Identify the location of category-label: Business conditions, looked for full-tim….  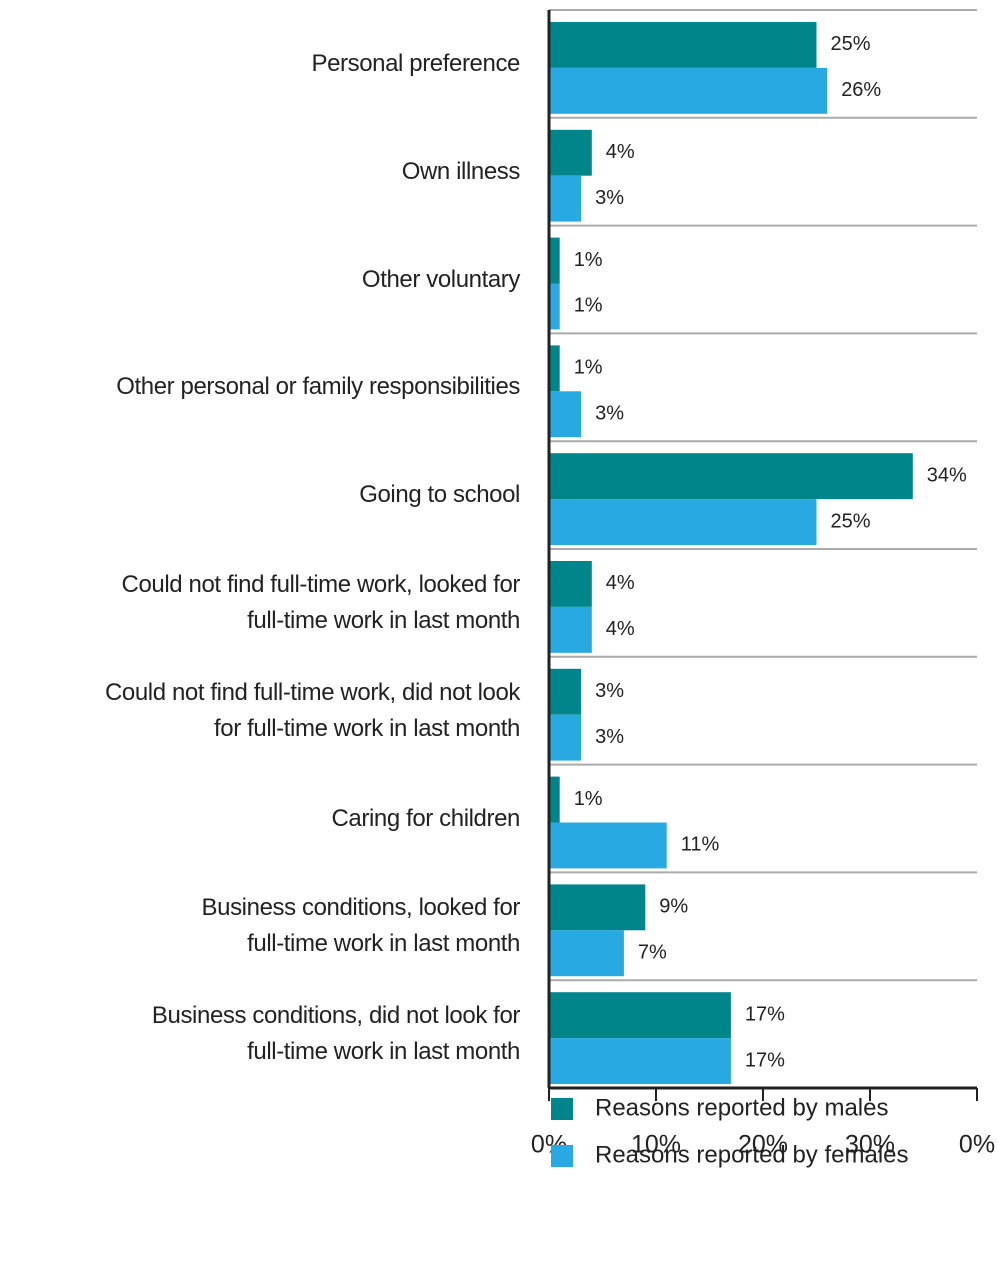
(361, 926).